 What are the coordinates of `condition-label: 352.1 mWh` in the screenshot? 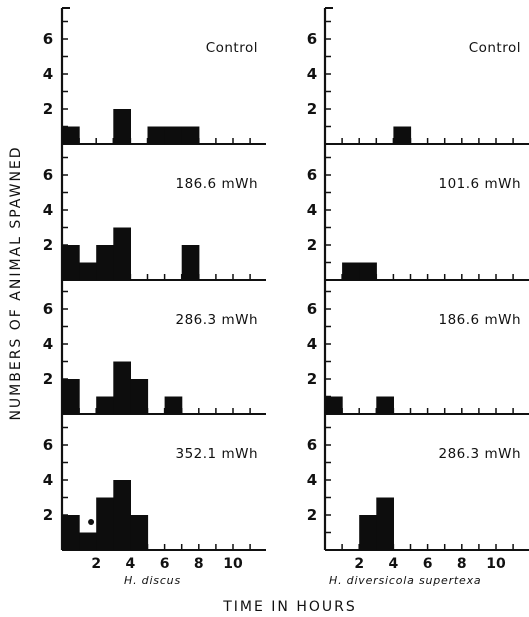 It's located at (217, 454).